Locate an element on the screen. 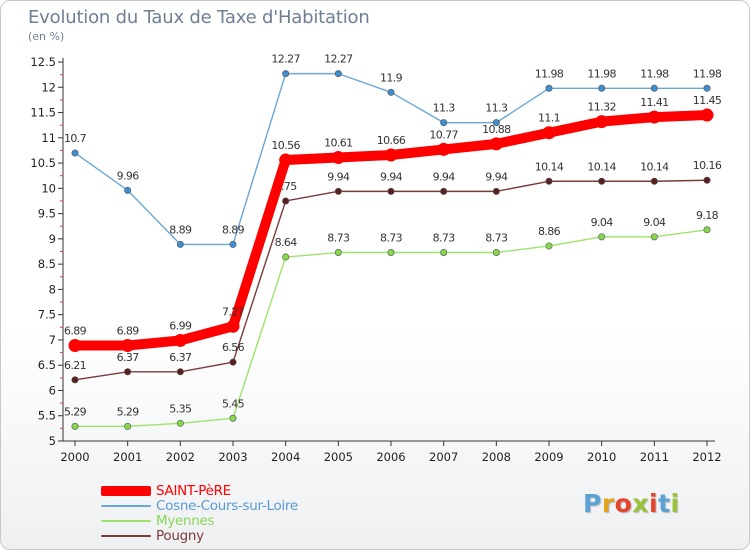 The width and height of the screenshot is (750, 550). data-label: 5.45 is located at coordinates (233, 403).